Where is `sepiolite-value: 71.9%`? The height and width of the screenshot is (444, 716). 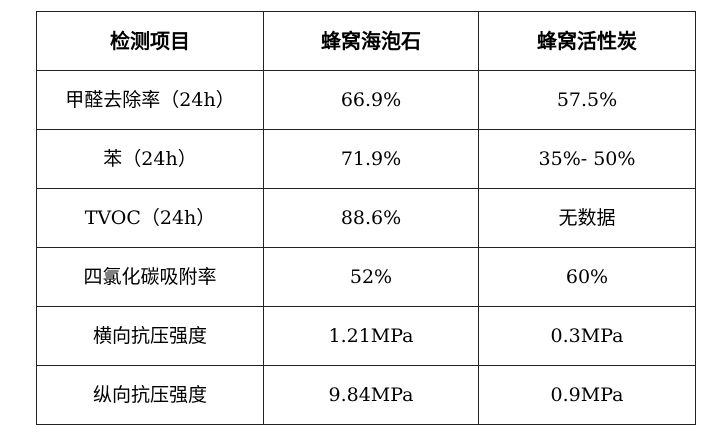 sepiolite-value: 71.9% is located at coordinates (371, 159).